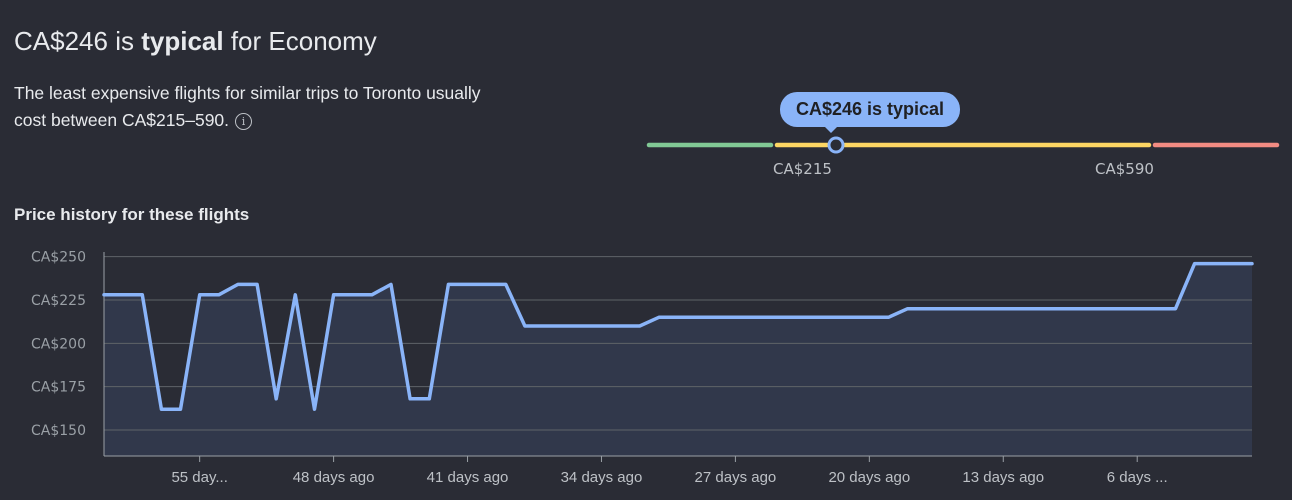 The image size is (1292, 500). Describe the element at coordinates (334, 477) in the screenshot. I see `x-tick-label: 48 days ago` at that location.